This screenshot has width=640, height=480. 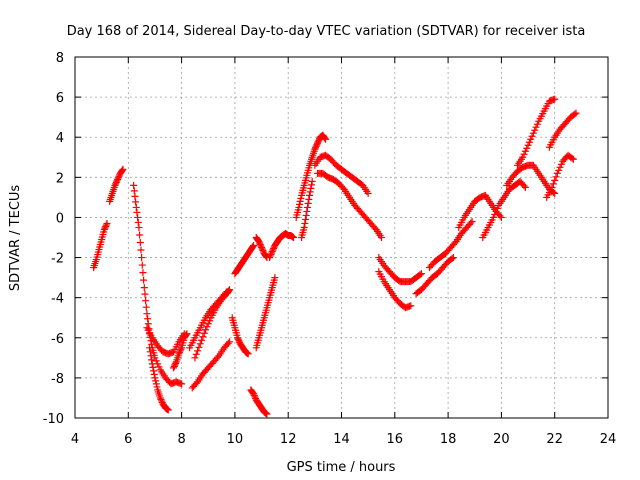 What do you see at coordinates (57, 299) in the screenshot?
I see `y-tick-label: -4` at bounding box center [57, 299].